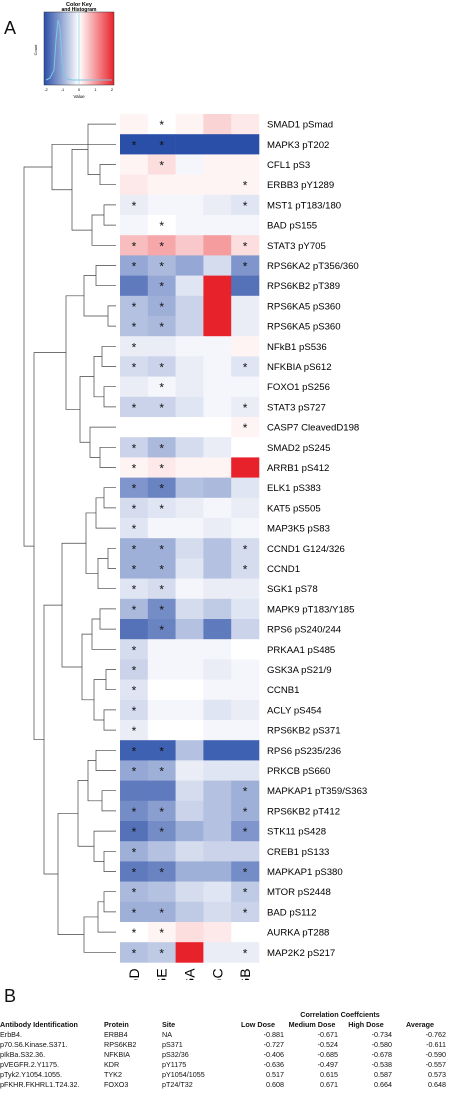 The width and height of the screenshot is (474, 1103). What do you see at coordinates (313, 428) in the screenshot?
I see `row-label: CASP7 CleavedD198` at bounding box center [313, 428].